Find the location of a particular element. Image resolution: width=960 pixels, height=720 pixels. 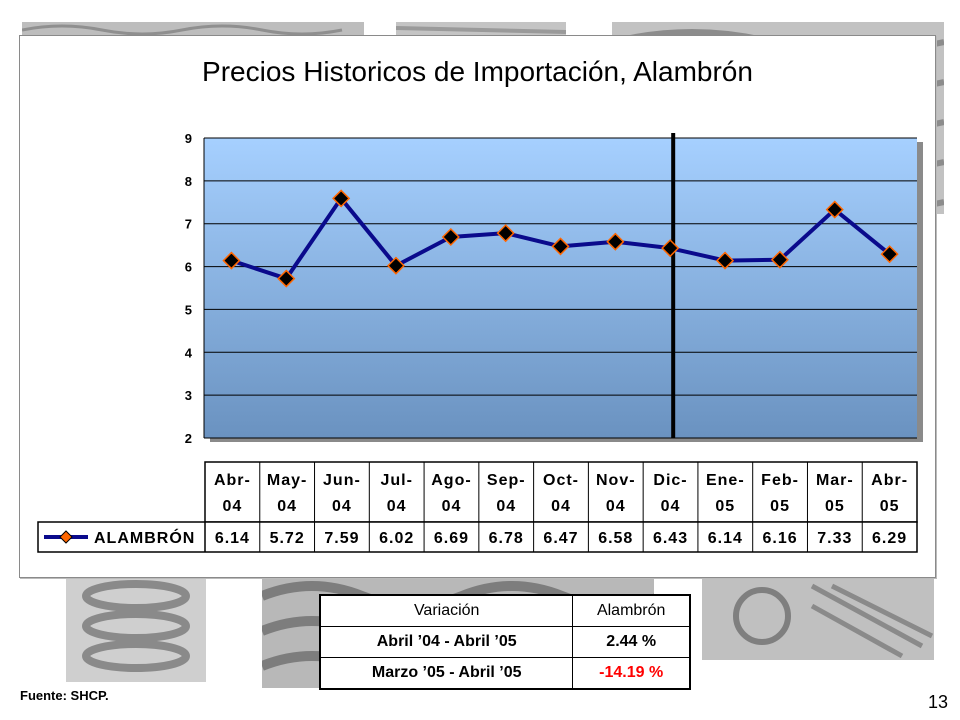

data-table-value-row is located at coordinates (477, 537).